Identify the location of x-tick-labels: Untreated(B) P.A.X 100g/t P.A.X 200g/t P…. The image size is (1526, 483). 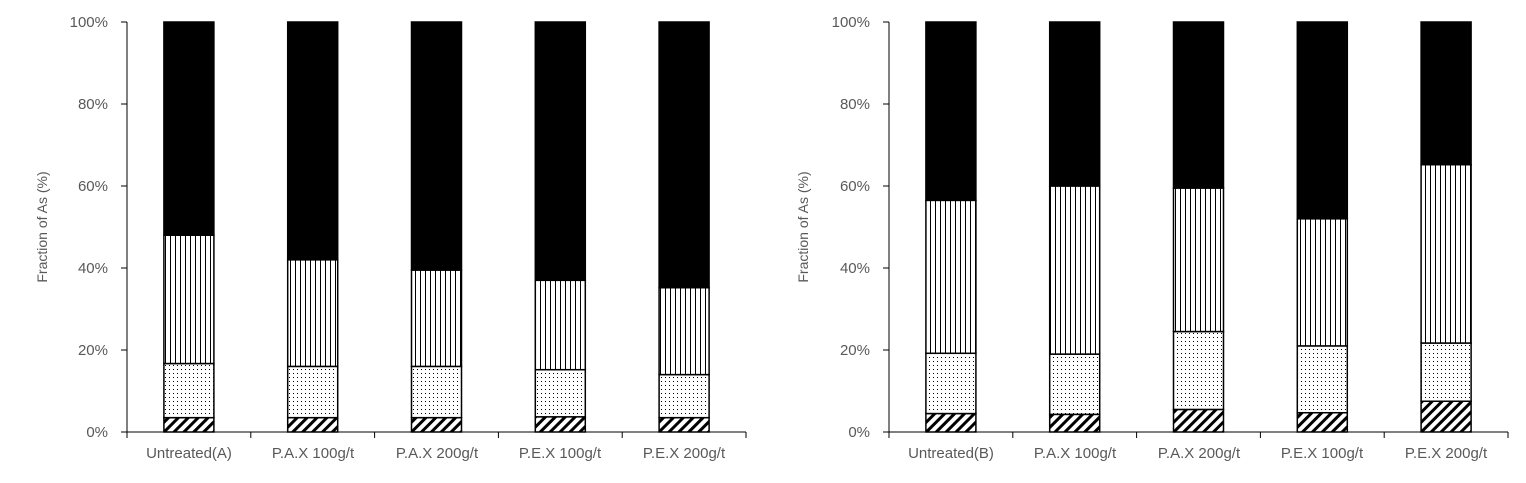
(1198, 453).